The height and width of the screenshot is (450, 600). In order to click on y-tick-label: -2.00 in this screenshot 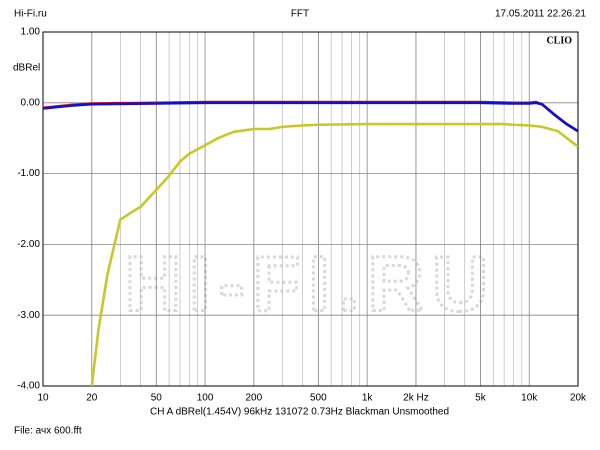, I will do `click(28, 244)`.